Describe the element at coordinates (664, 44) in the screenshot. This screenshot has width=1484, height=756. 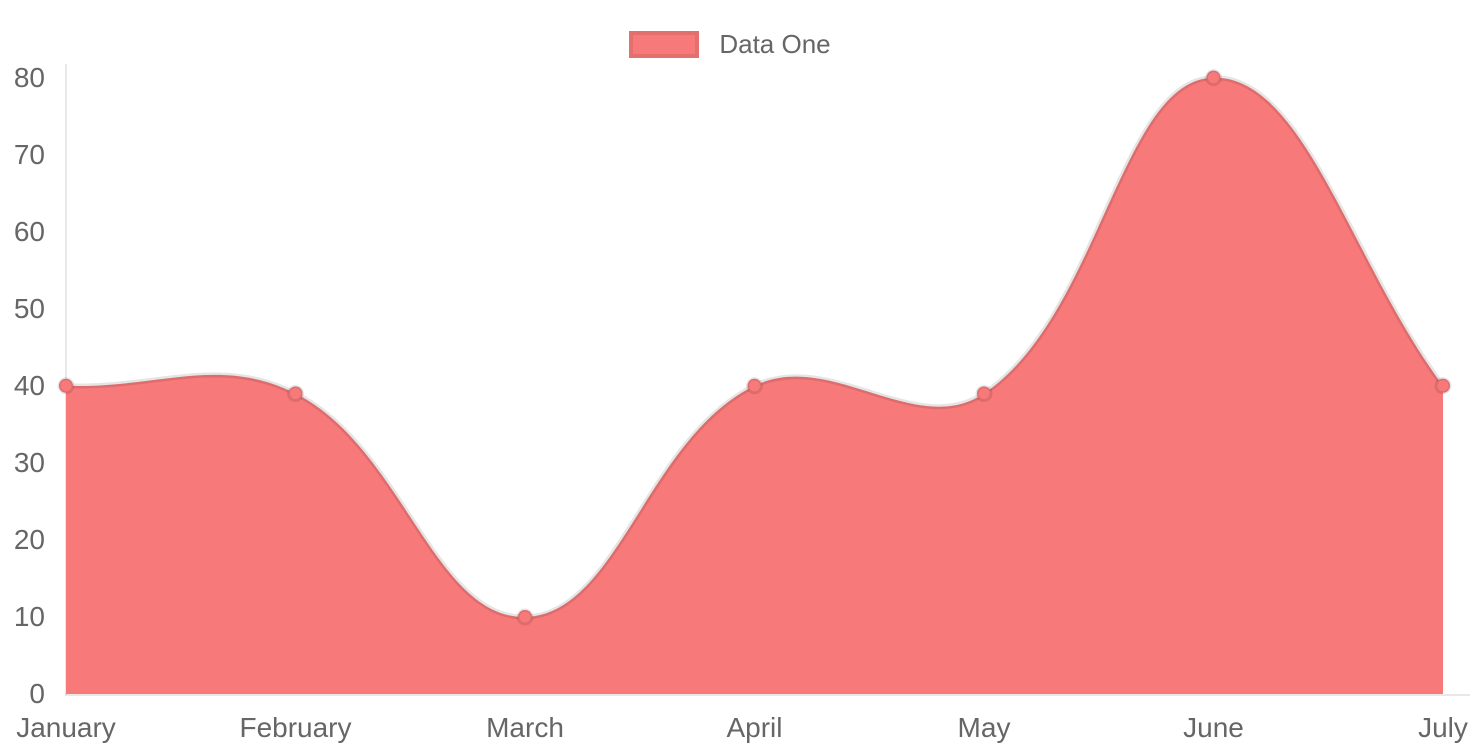
I see `legend-swatch` at that location.